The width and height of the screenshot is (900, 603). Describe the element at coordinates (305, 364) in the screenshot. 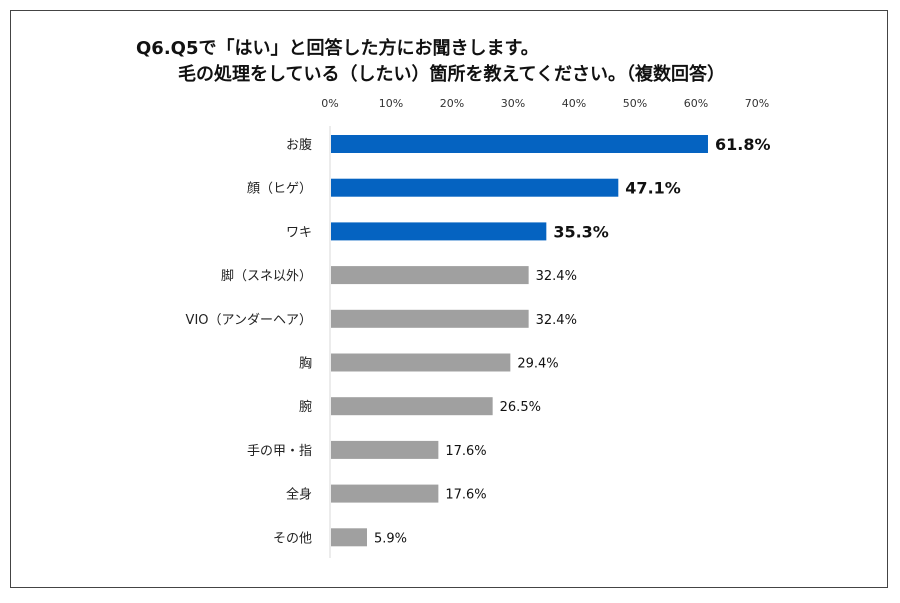

I see `category-label: 胸` at that location.